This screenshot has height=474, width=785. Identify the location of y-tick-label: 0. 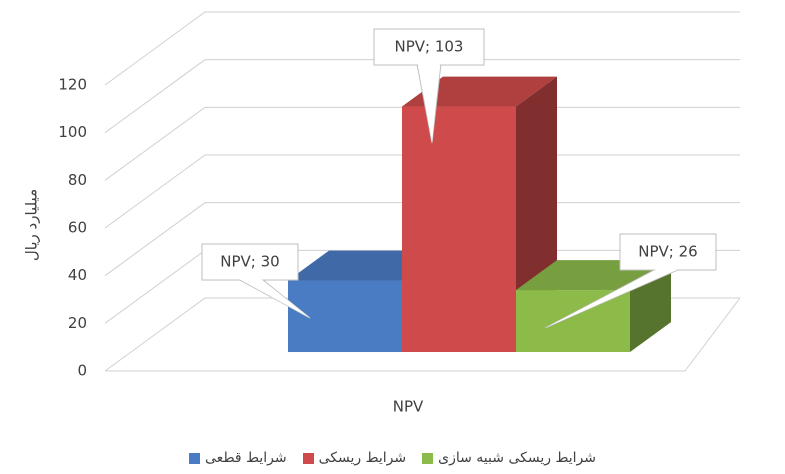
(82, 371).